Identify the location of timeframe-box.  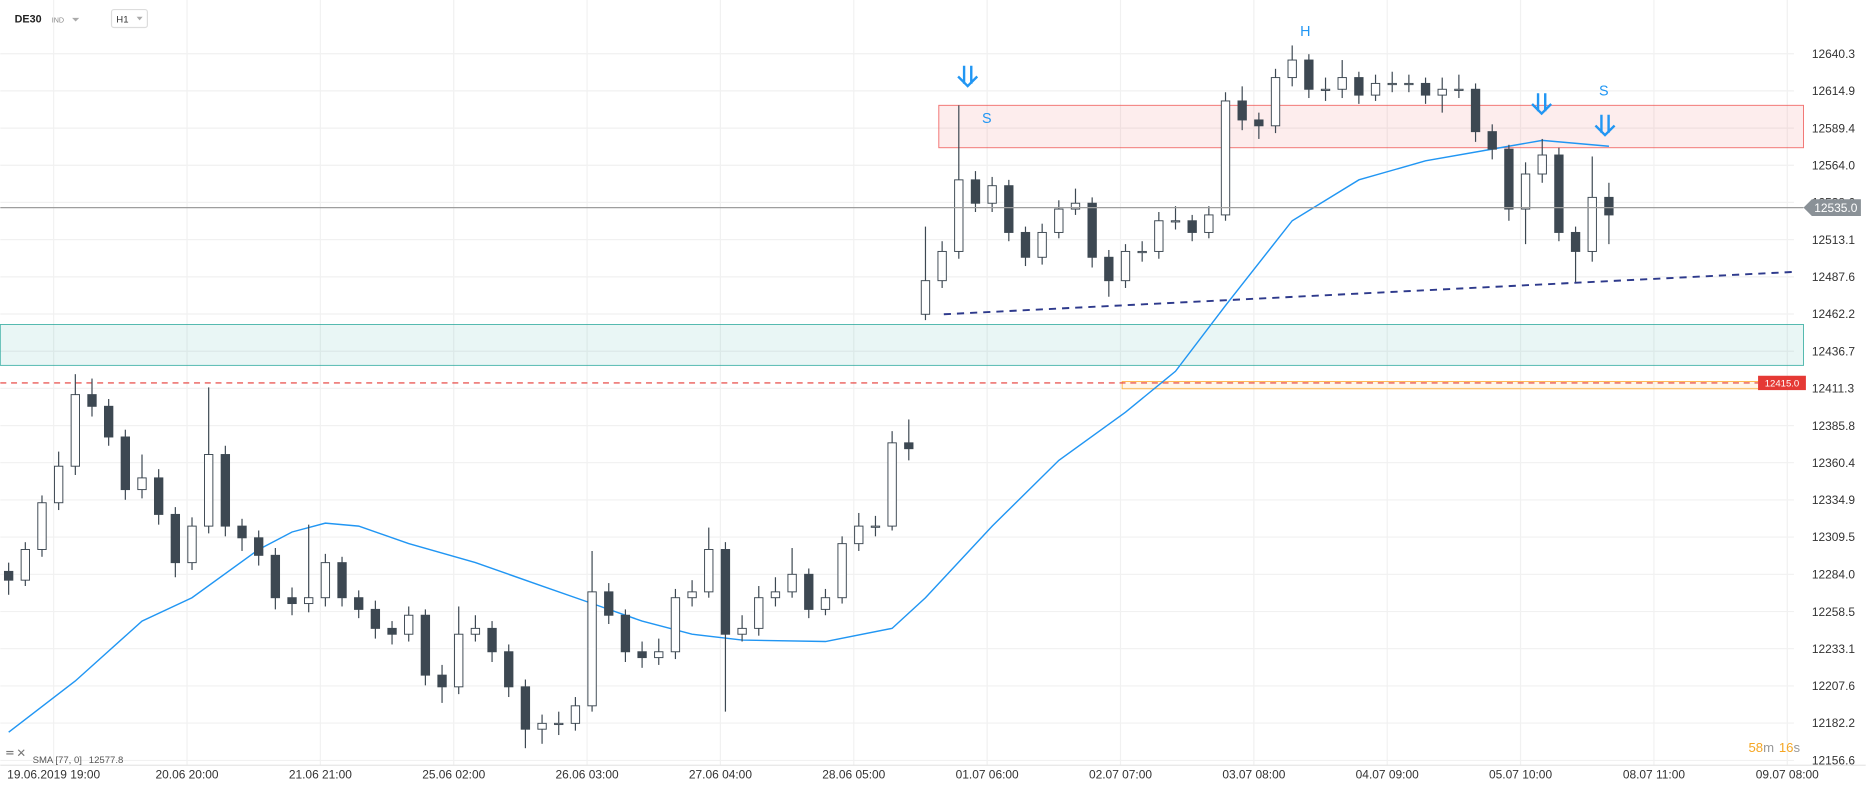
(129, 18).